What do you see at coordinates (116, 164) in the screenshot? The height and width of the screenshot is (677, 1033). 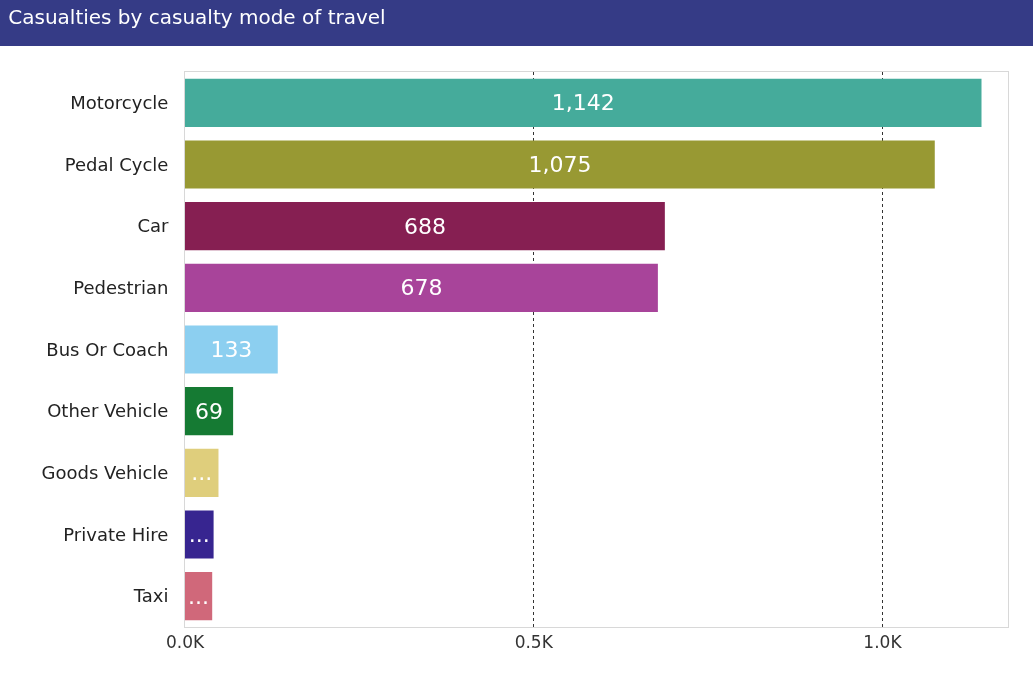 I see `y-tick-label: Pedal Cycle` at bounding box center [116, 164].